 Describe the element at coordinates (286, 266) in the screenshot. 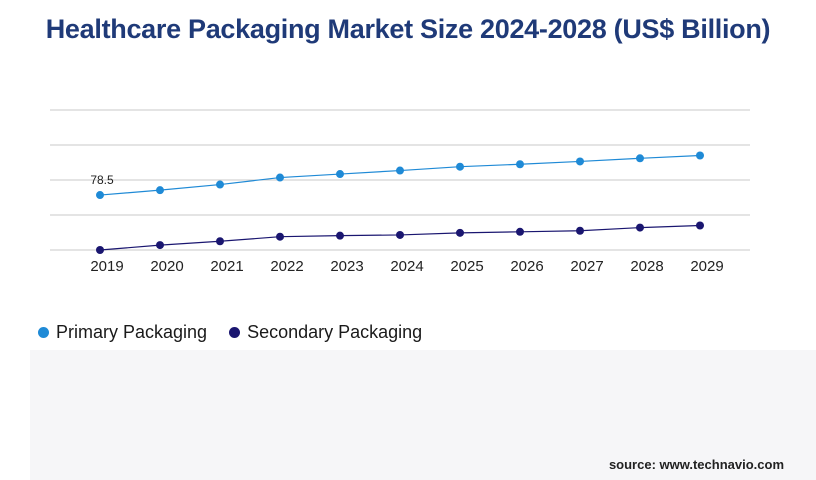

I see `x-tick-2022: 2022` at that location.